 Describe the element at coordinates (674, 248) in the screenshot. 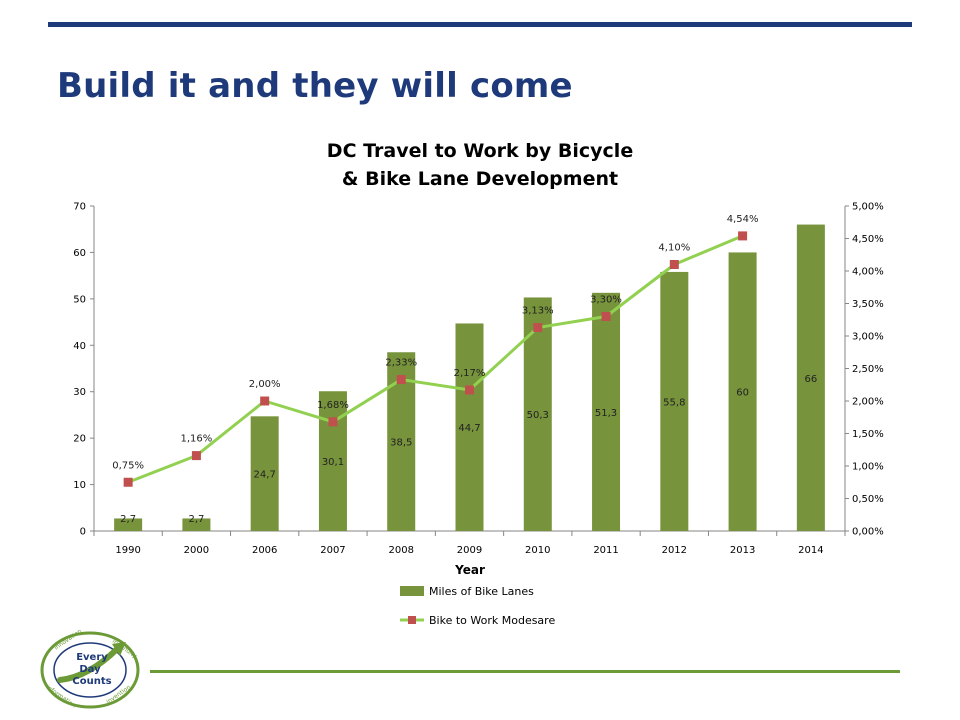

I see `line-data-label: 4,10%` at that location.